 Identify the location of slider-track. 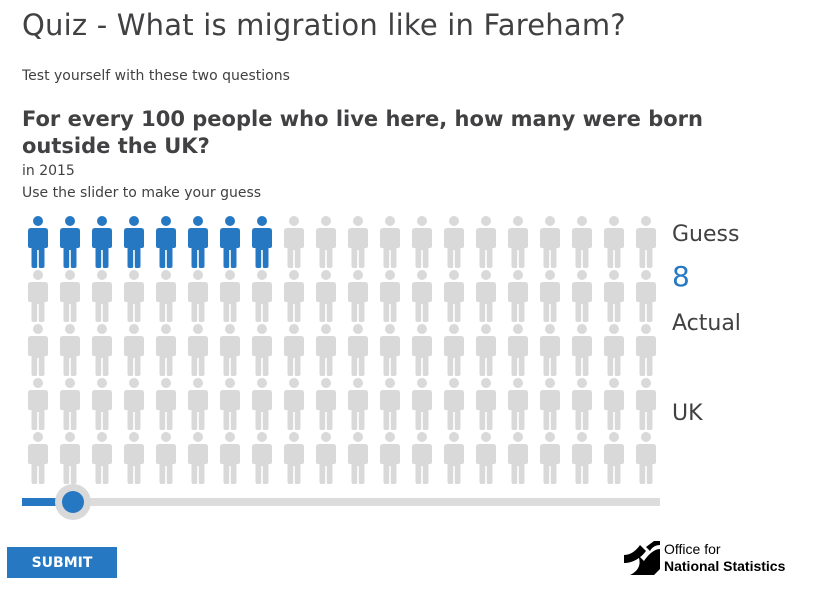
(341, 502).